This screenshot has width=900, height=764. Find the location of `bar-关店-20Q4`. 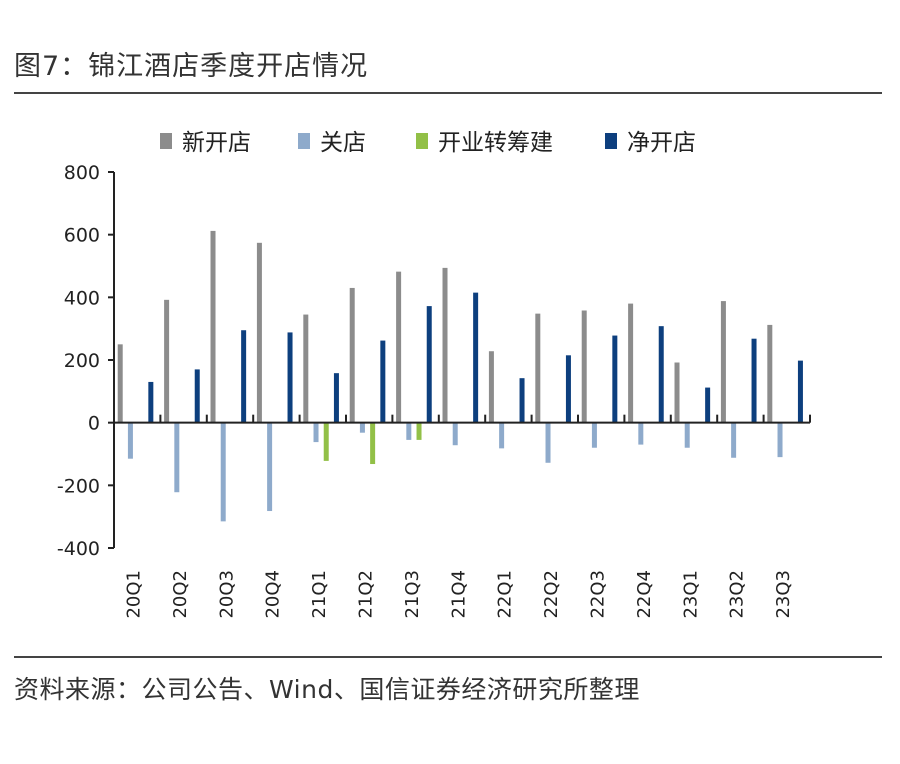

bar-关店-20Q4 is located at coordinates (270, 467).